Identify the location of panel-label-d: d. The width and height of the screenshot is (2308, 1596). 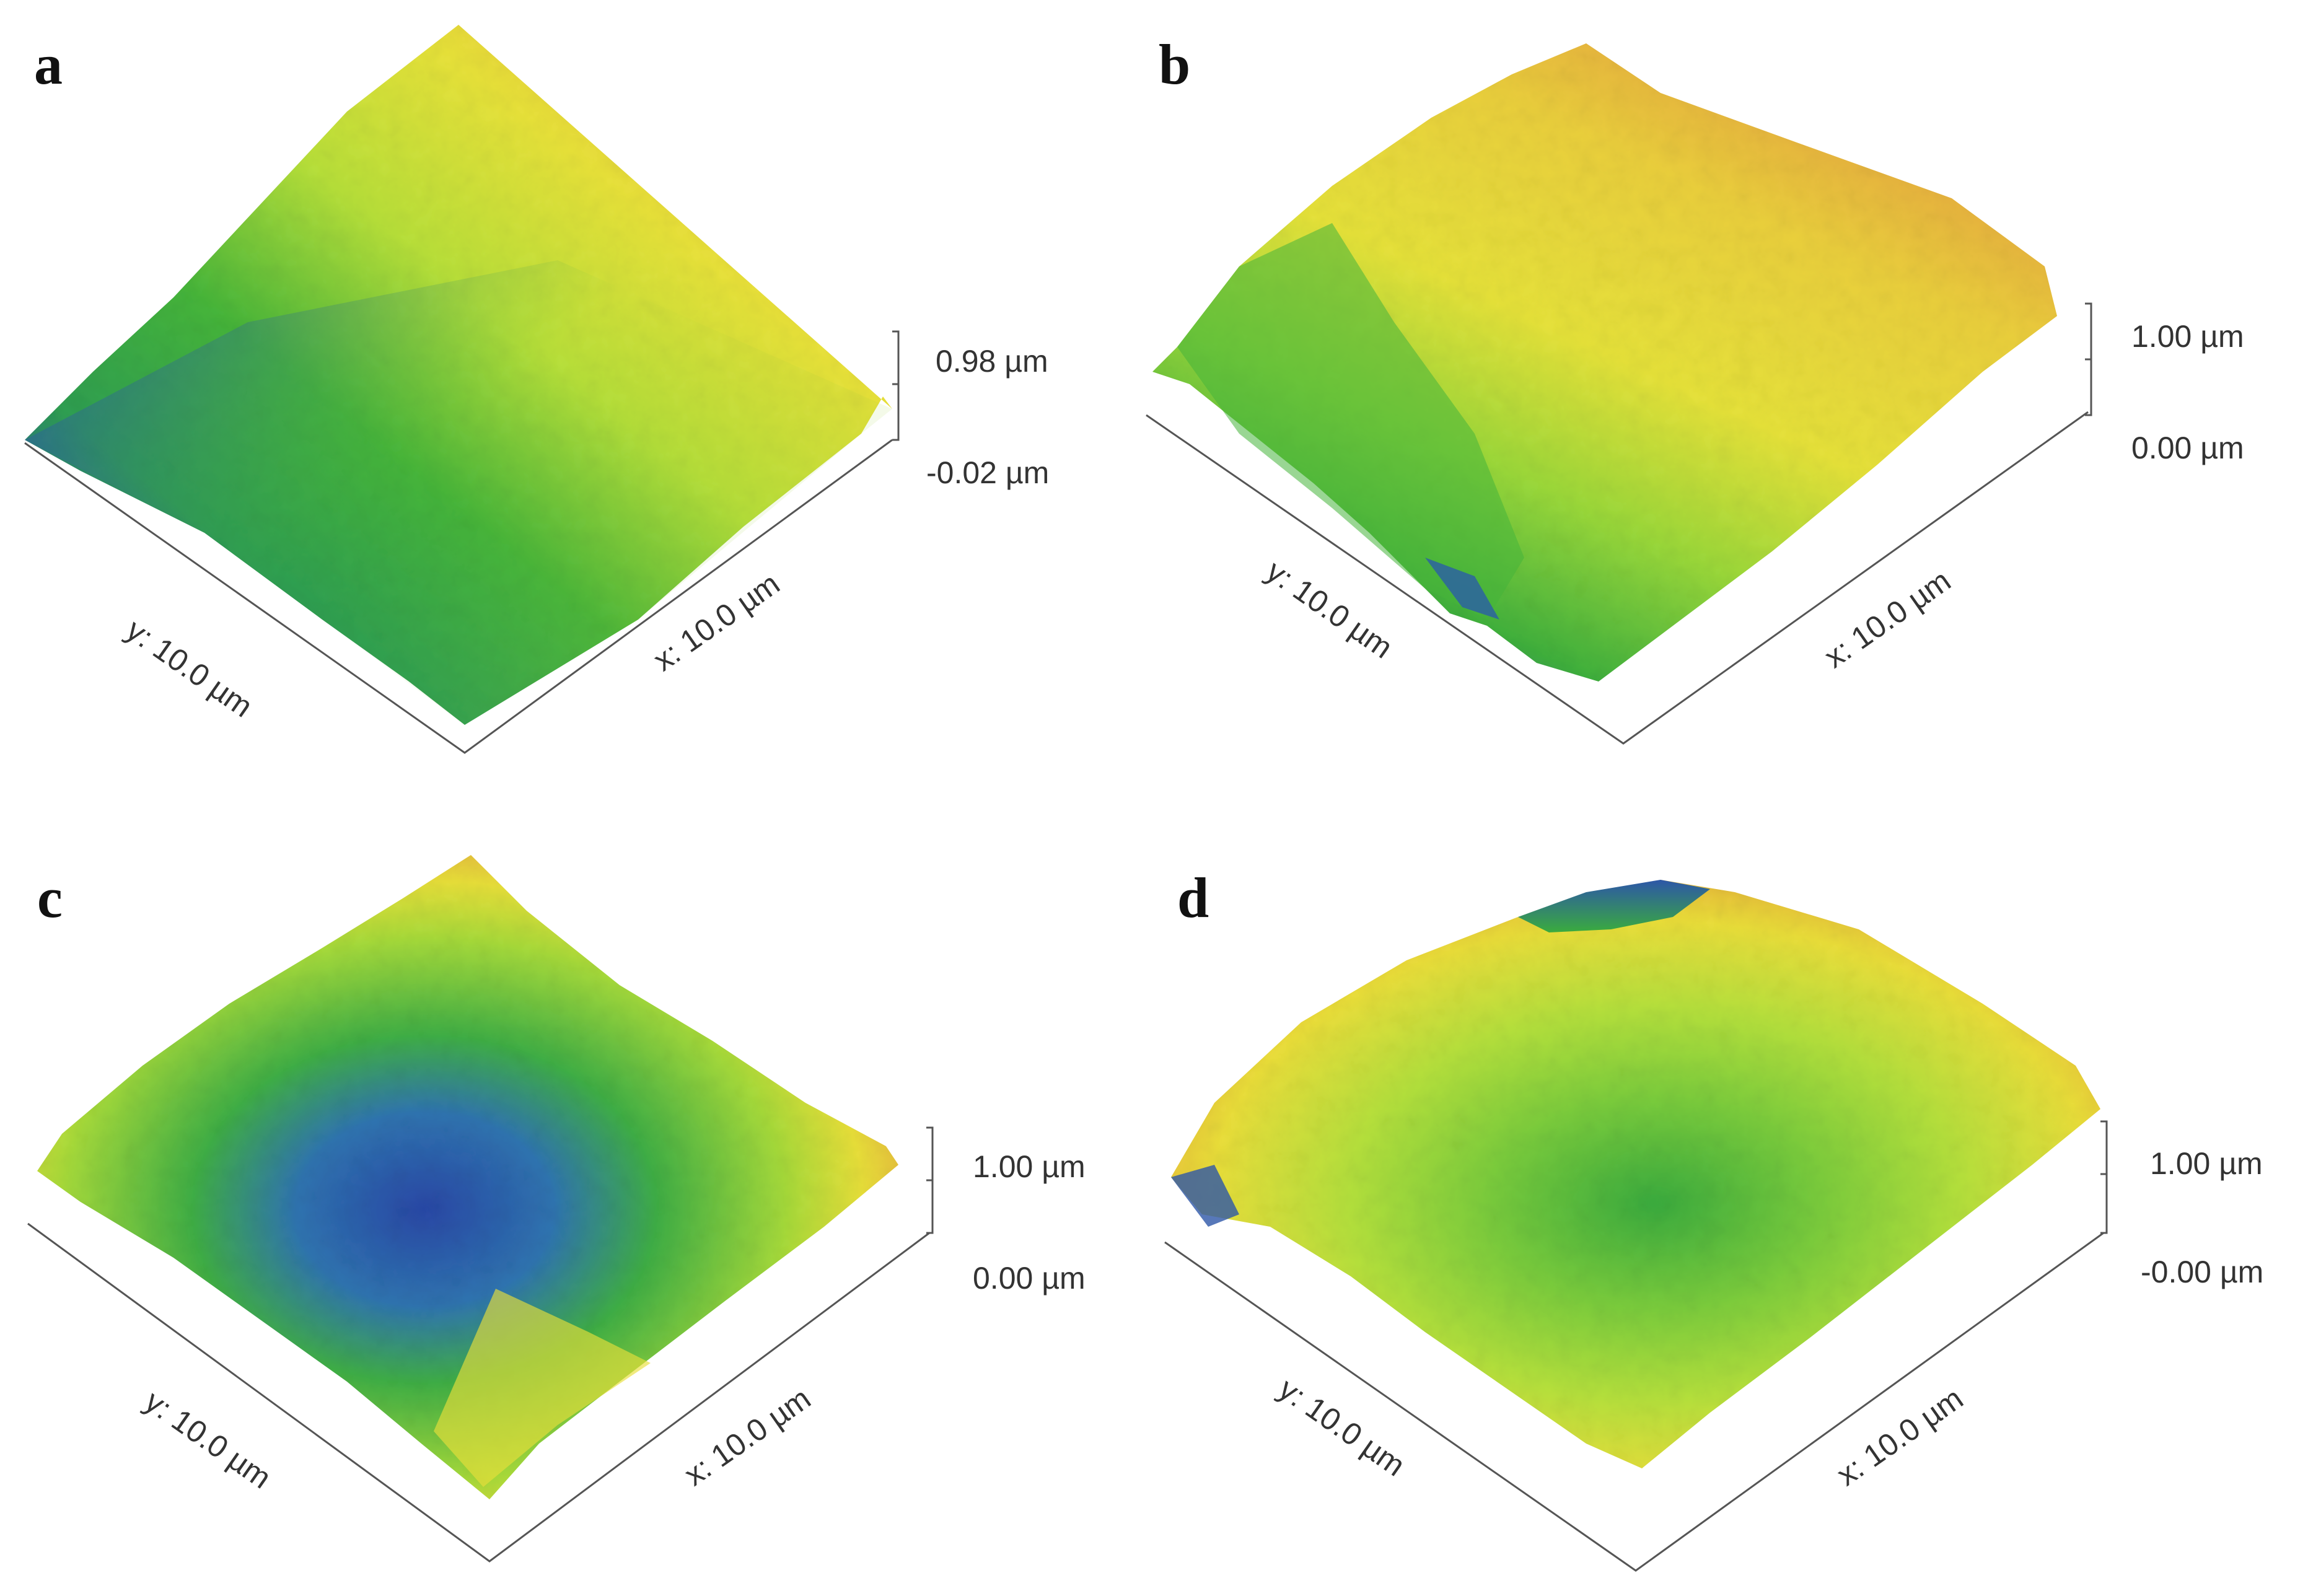
(1193, 897).